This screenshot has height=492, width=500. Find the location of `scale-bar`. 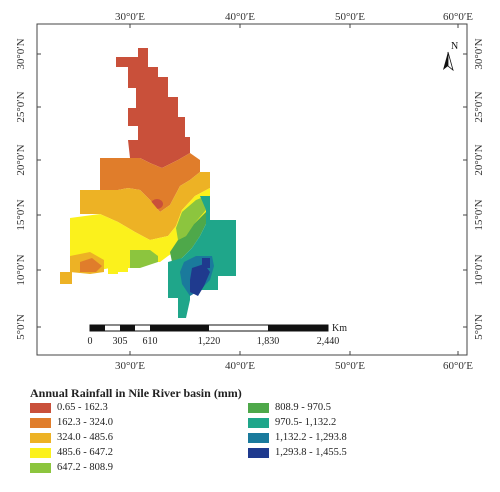

scale-bar is located at coordinates (209, 328).